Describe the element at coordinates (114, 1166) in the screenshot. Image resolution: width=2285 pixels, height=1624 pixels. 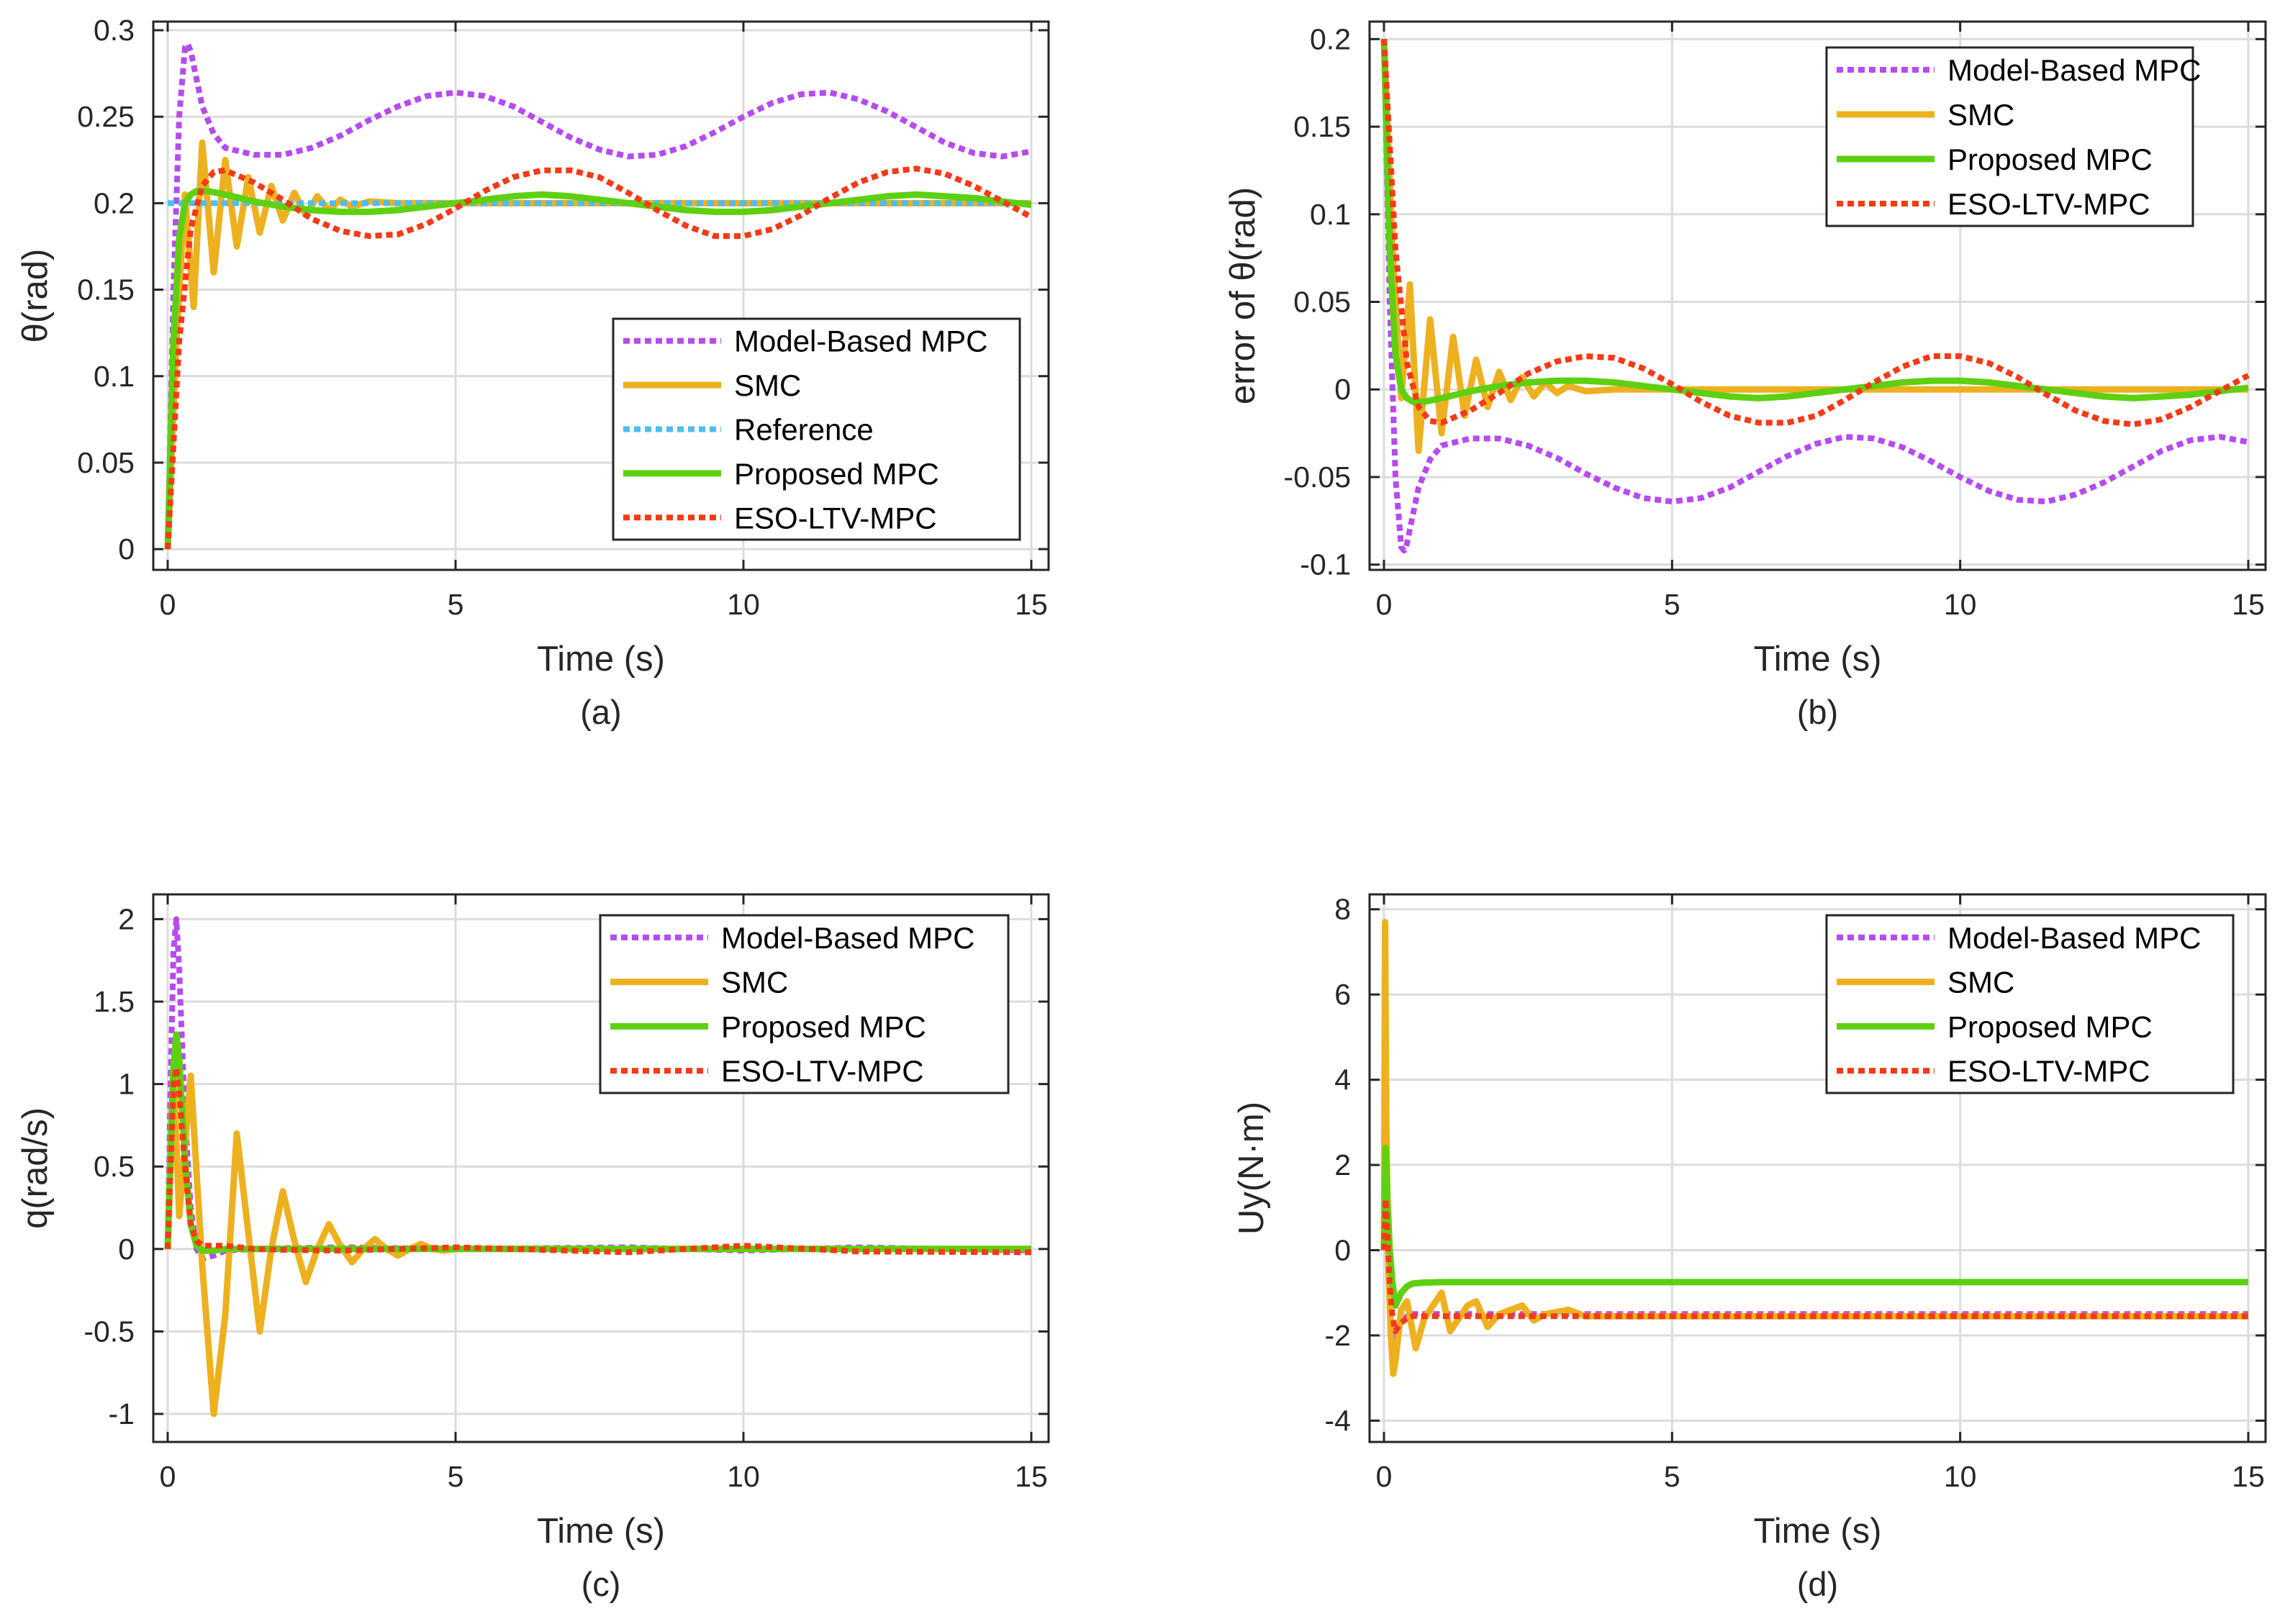
I see `y-tick-label: 0.5` at that location.